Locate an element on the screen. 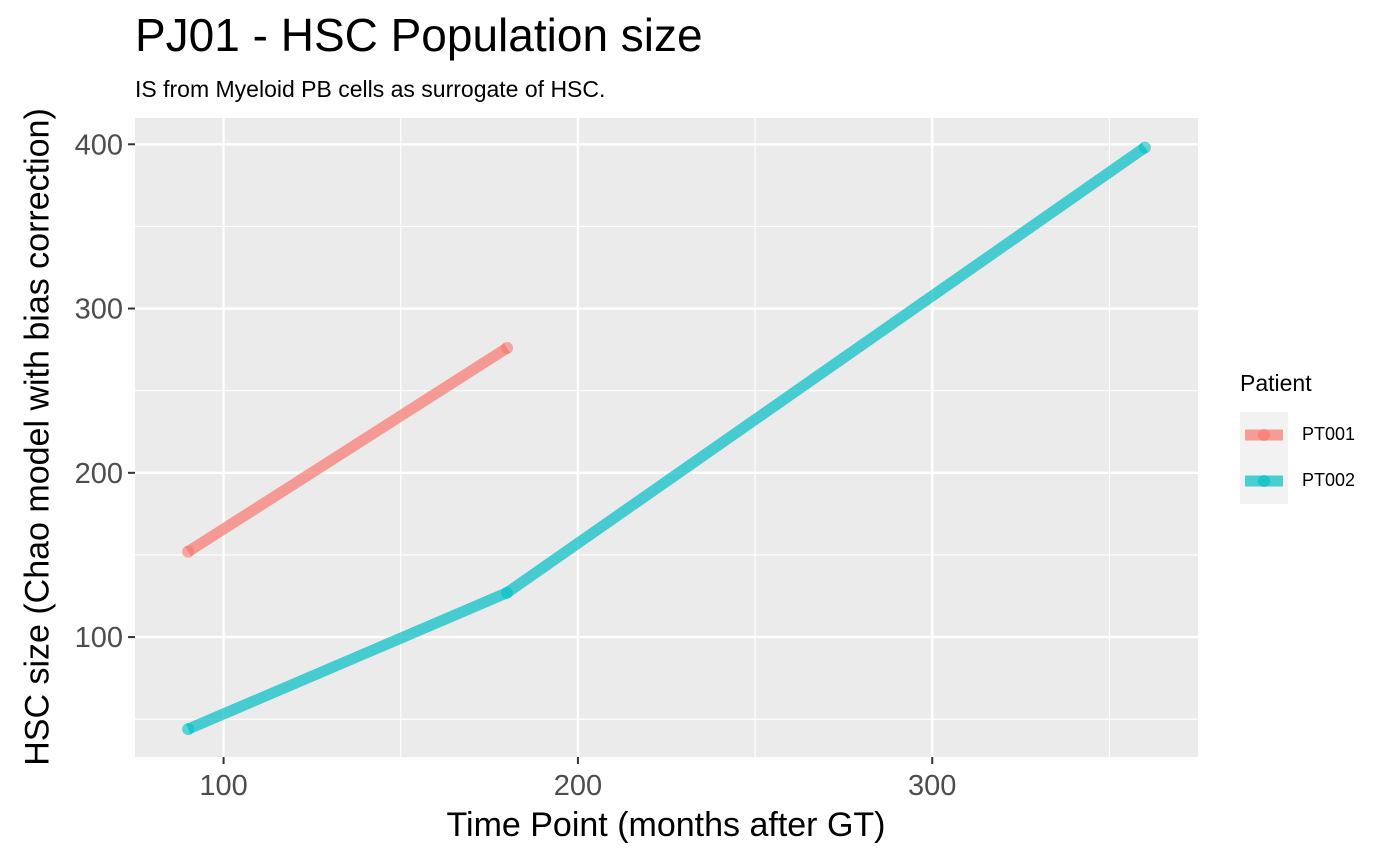 This screenshot has width=1400, height=866. legend-item-pt002: PT002 is located at coordinates (1310, 481).